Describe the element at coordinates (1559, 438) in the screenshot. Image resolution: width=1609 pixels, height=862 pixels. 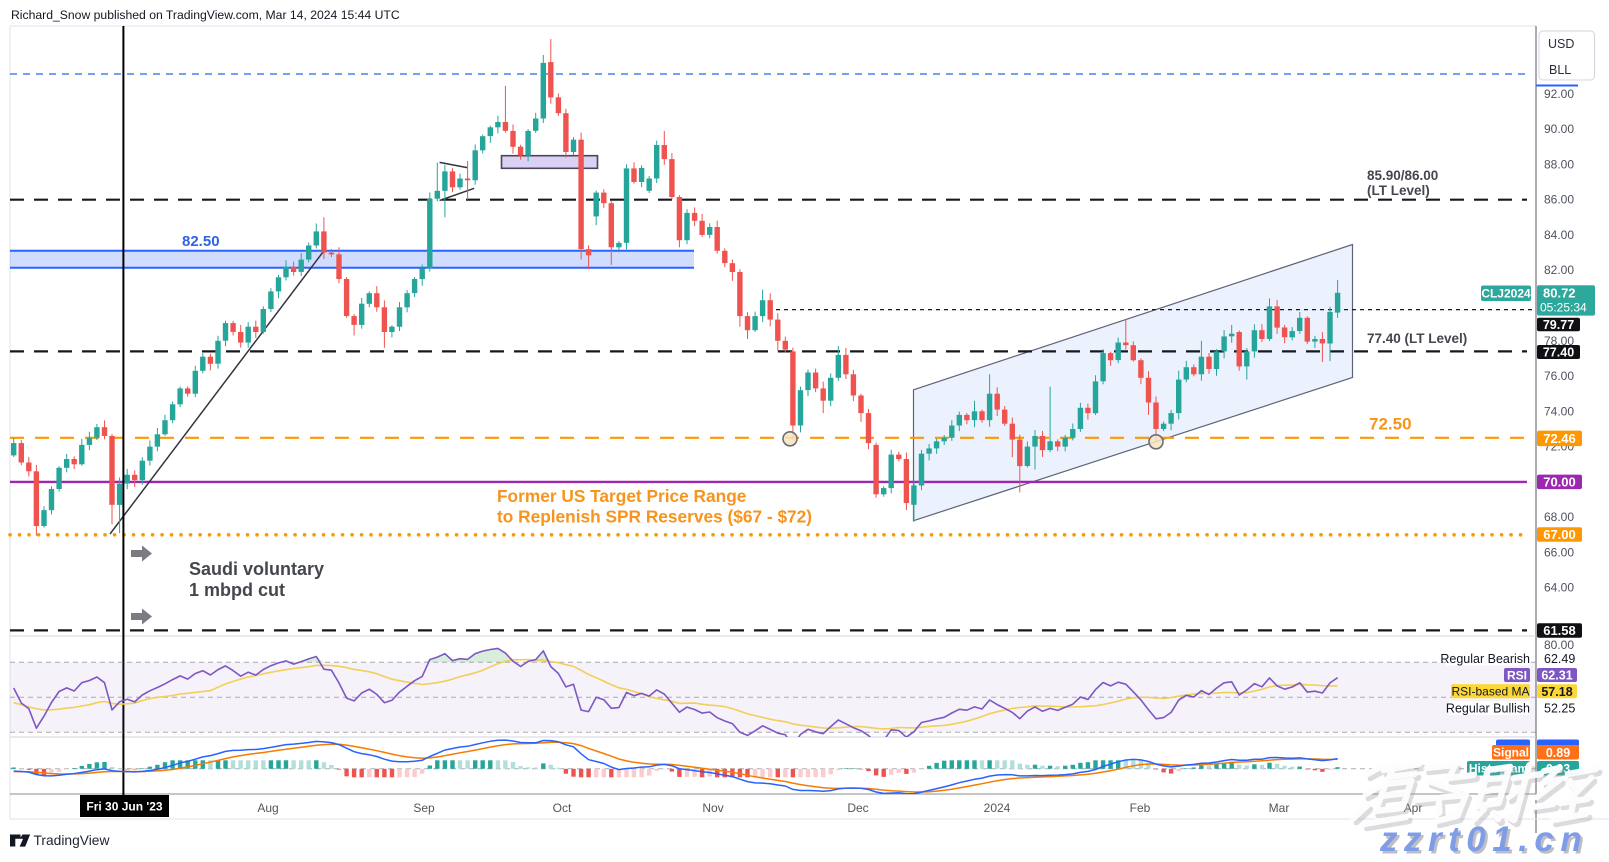
I see `svg-text: 72.46` at that location.